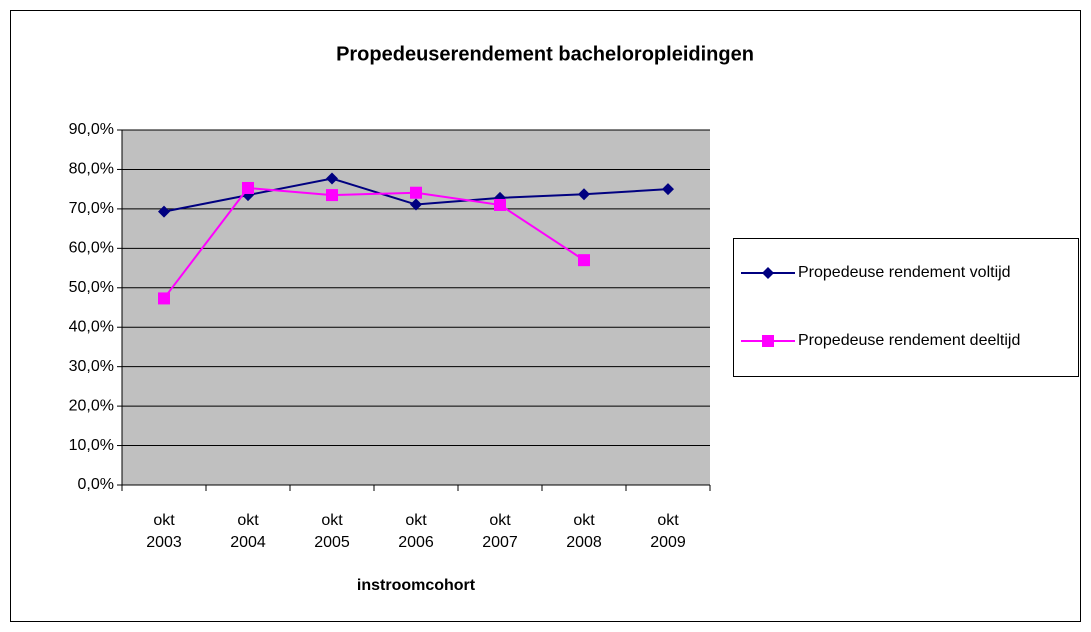 Image resolution: width=1091 pixels, height=632 pixels. I want to click on y-tick-label: 10,0%, so click(91, 445).